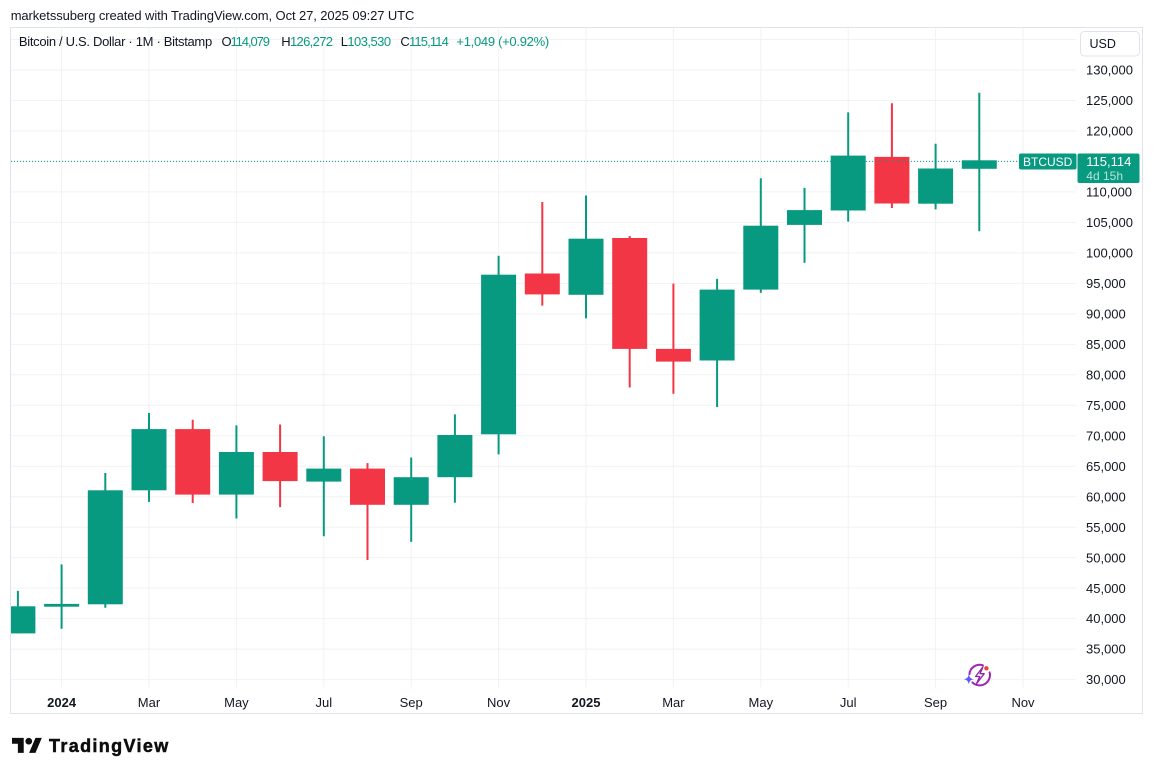  I want to click on svg-text: 120,000, so click(1109, 131).